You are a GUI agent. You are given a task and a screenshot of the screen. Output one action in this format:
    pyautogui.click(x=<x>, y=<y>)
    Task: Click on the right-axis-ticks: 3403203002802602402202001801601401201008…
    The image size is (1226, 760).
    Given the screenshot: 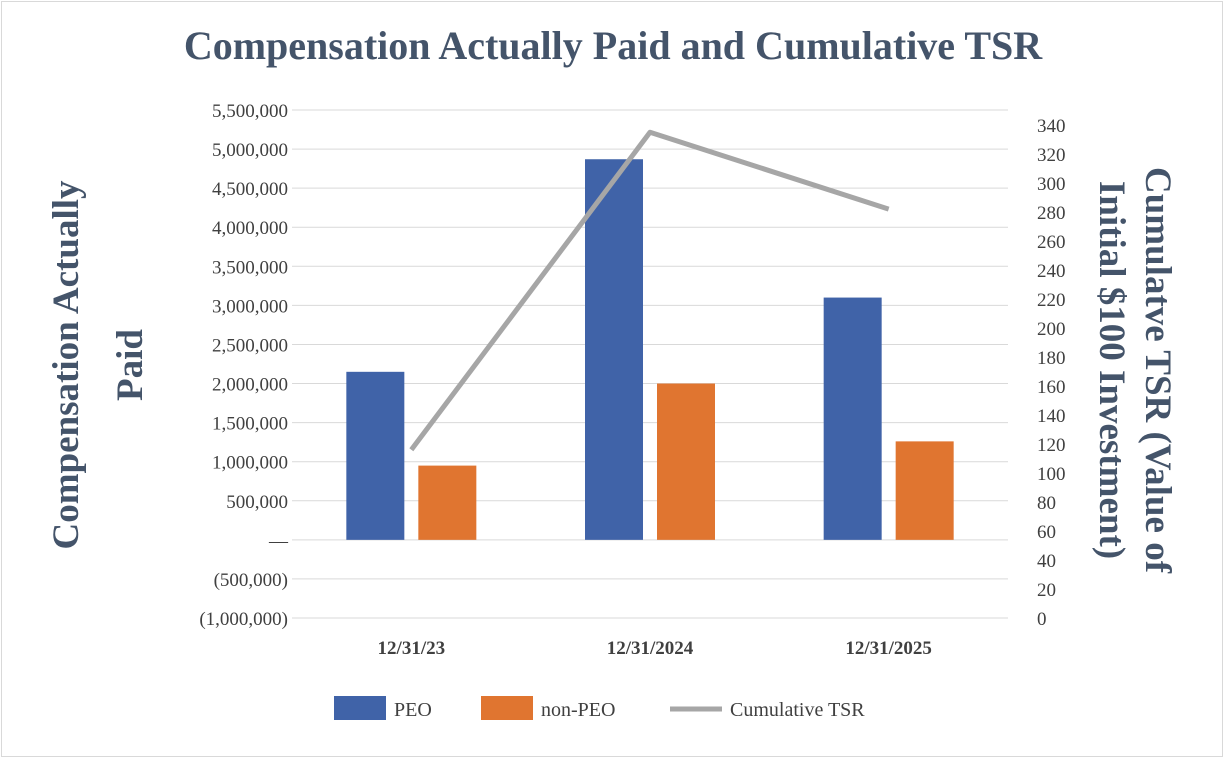 What is the action you would take?
    pyautogui.click(x=1051, y=373)
    